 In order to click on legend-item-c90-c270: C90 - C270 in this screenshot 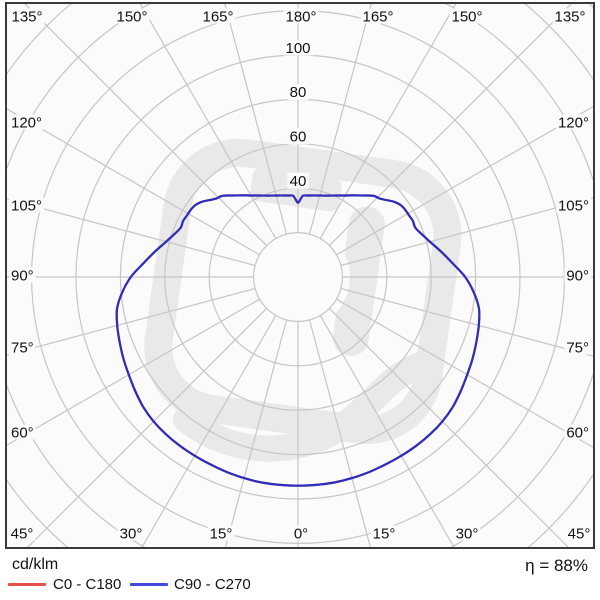, I will do `click(195, 584)`.